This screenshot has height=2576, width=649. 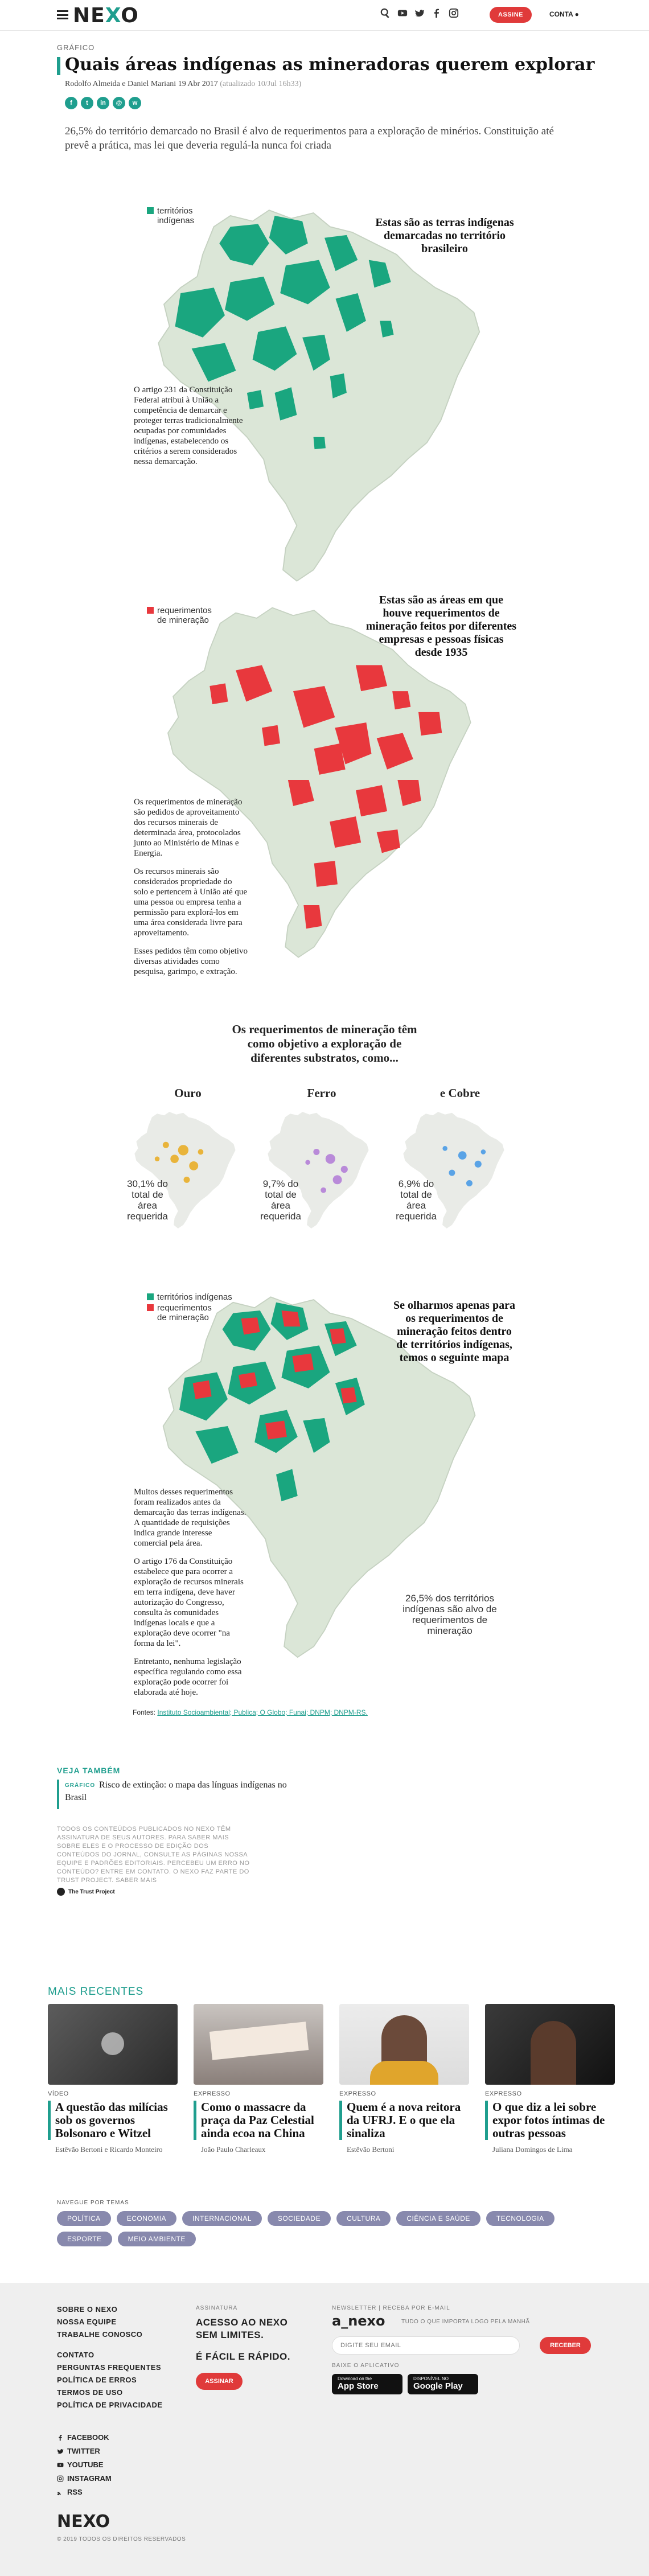 What do you see at coordinates (576, 14) in the screenshot?
I see `user-icon: ●` at bounding box center [576, 14].